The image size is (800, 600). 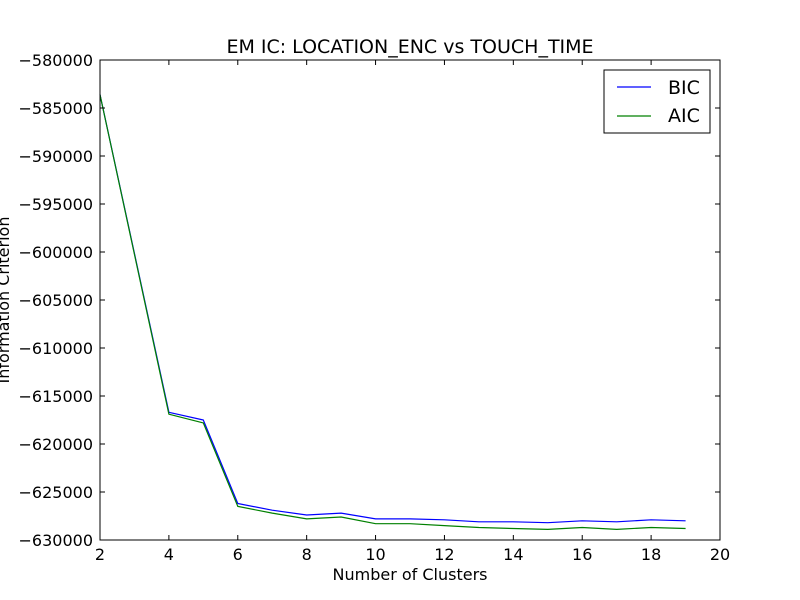 What do you see at coordinates (238, 554) in the screenshot?
I see `x-tick-label: 6` at bounding box center [238, 554].